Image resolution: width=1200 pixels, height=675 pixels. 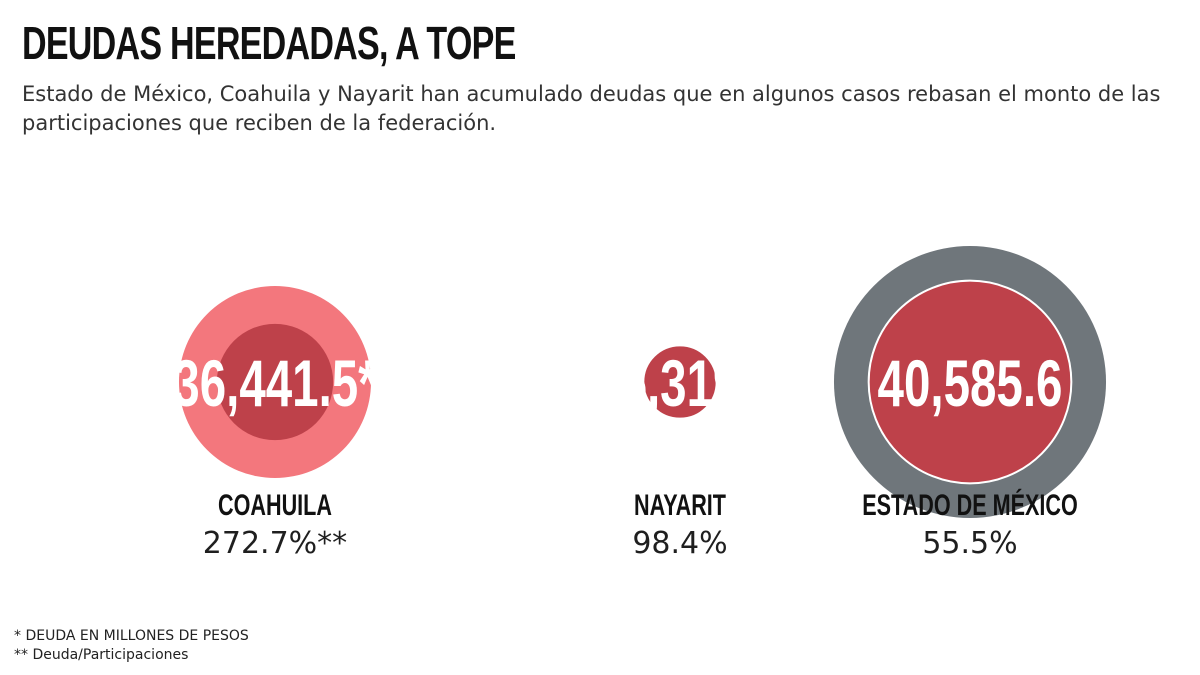 I want to click on chart-title: DEUDAS HEREDADAS, A TOPE, so click(x=269, y=43).